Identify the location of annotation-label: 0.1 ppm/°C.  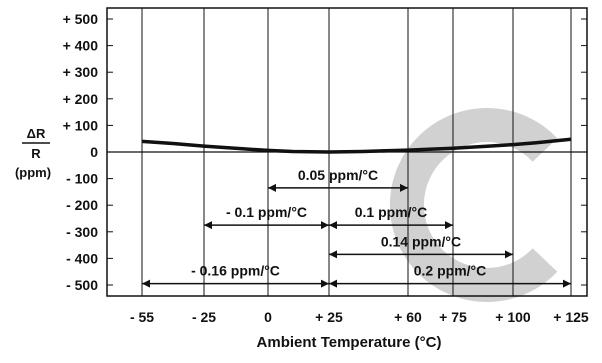
(391, 212).